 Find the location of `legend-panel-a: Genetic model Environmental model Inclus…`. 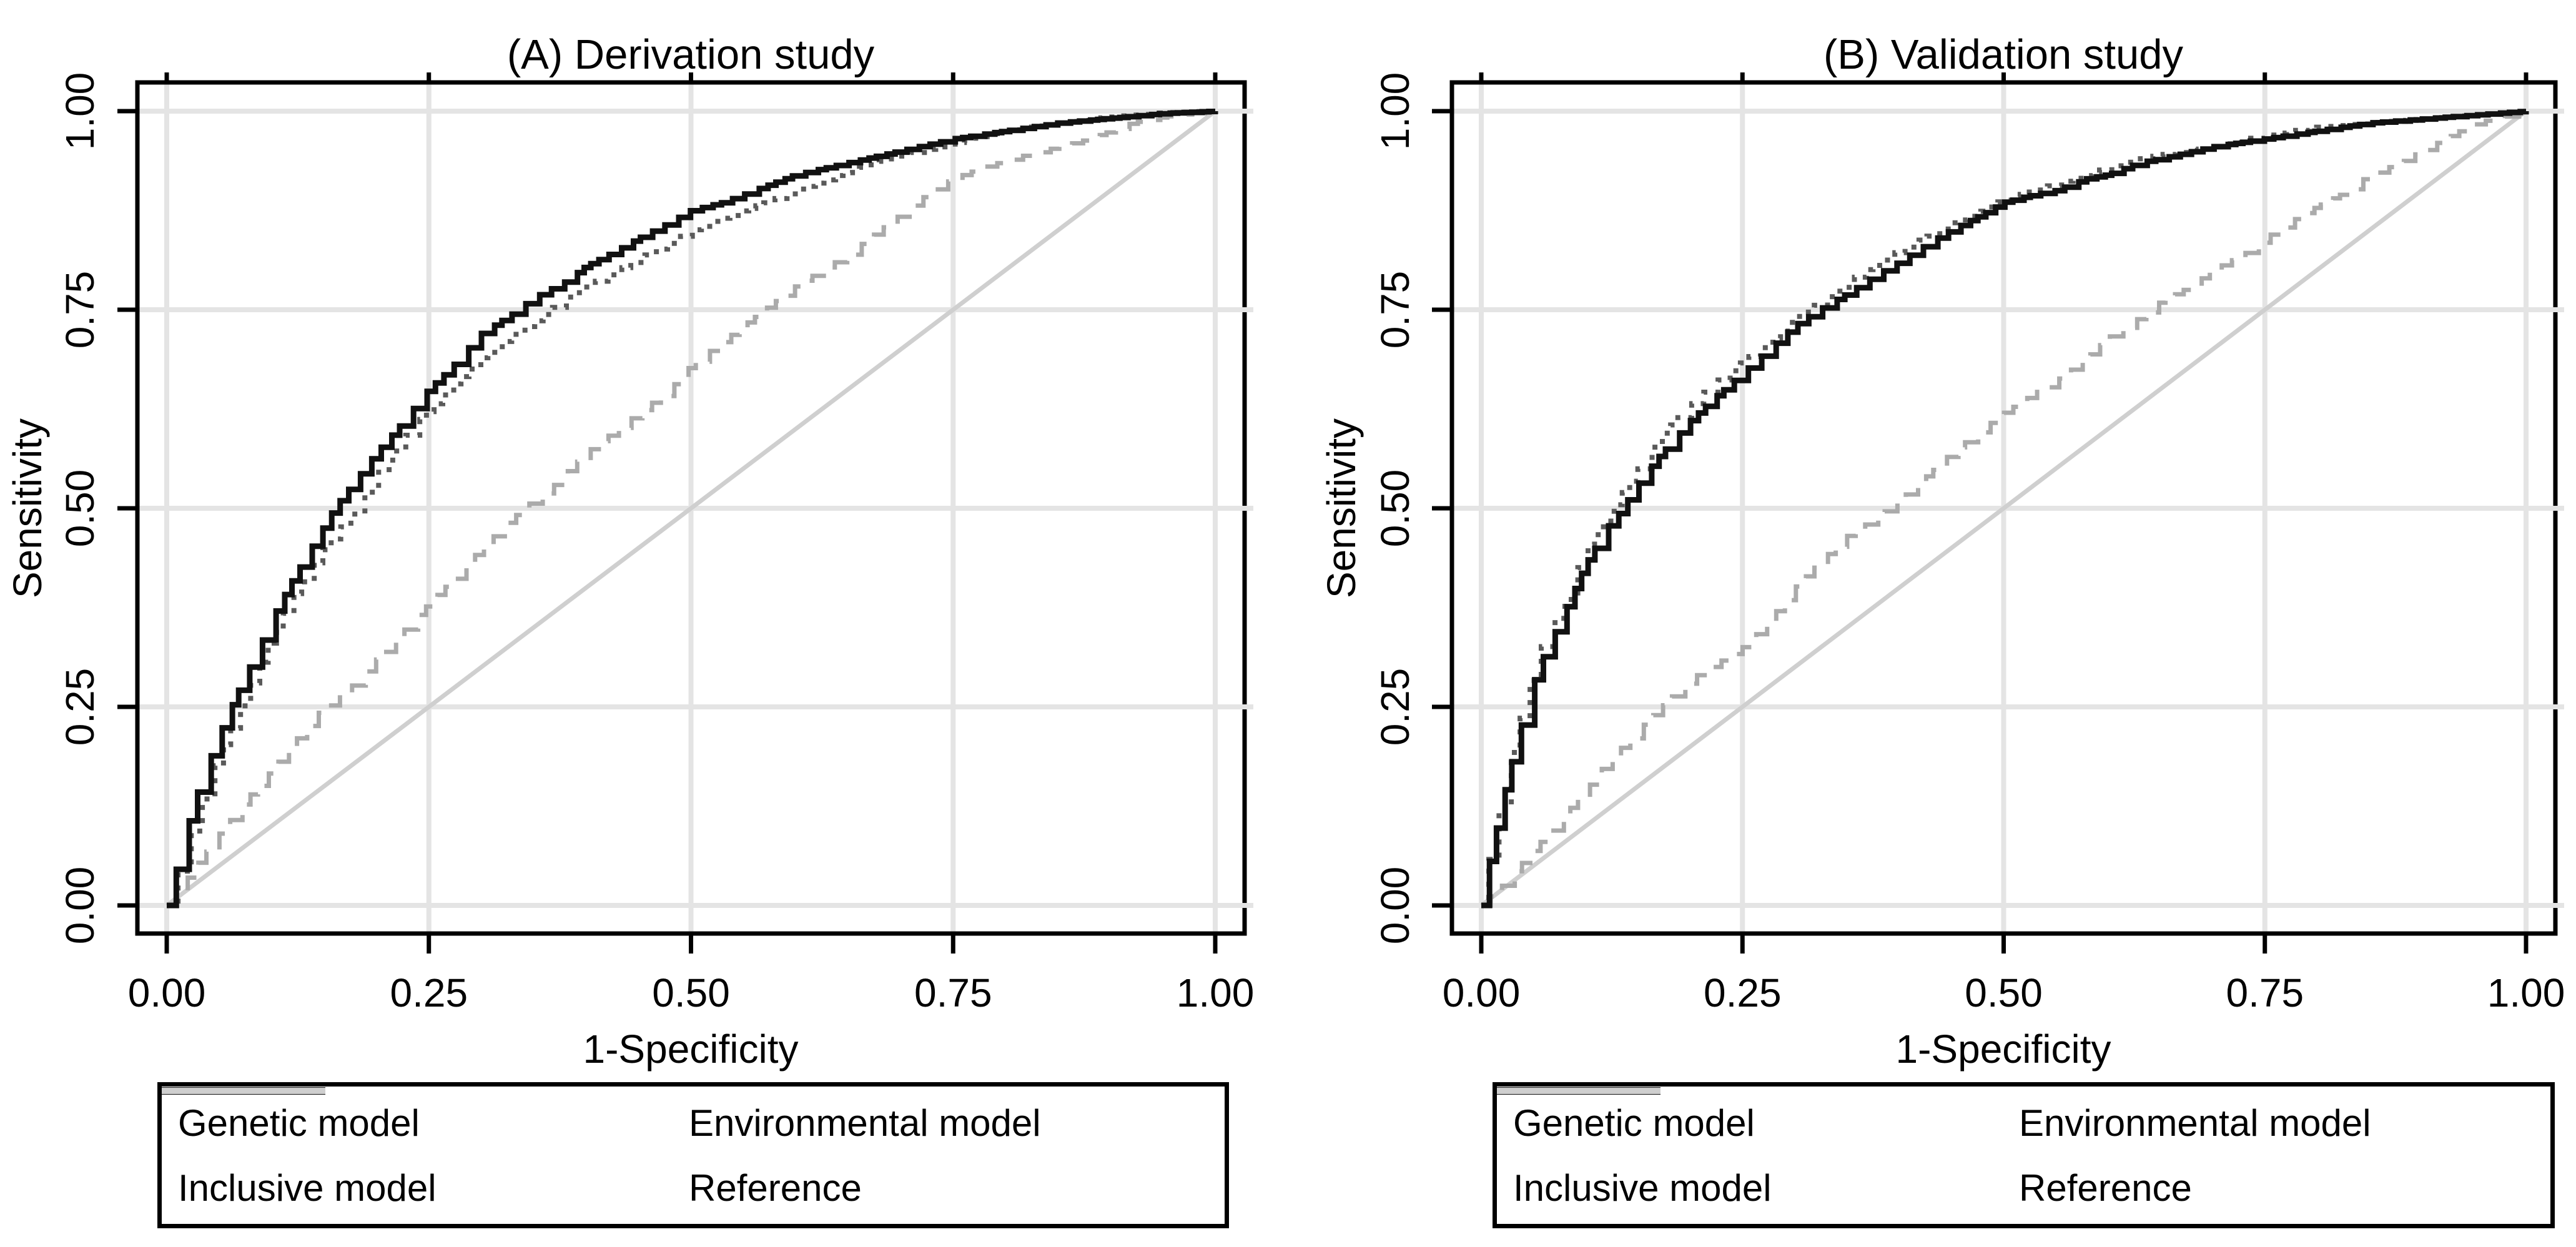

legend-panel-a: Genetic model Environmental model Inclus… is located at coordinates (693, 1155).